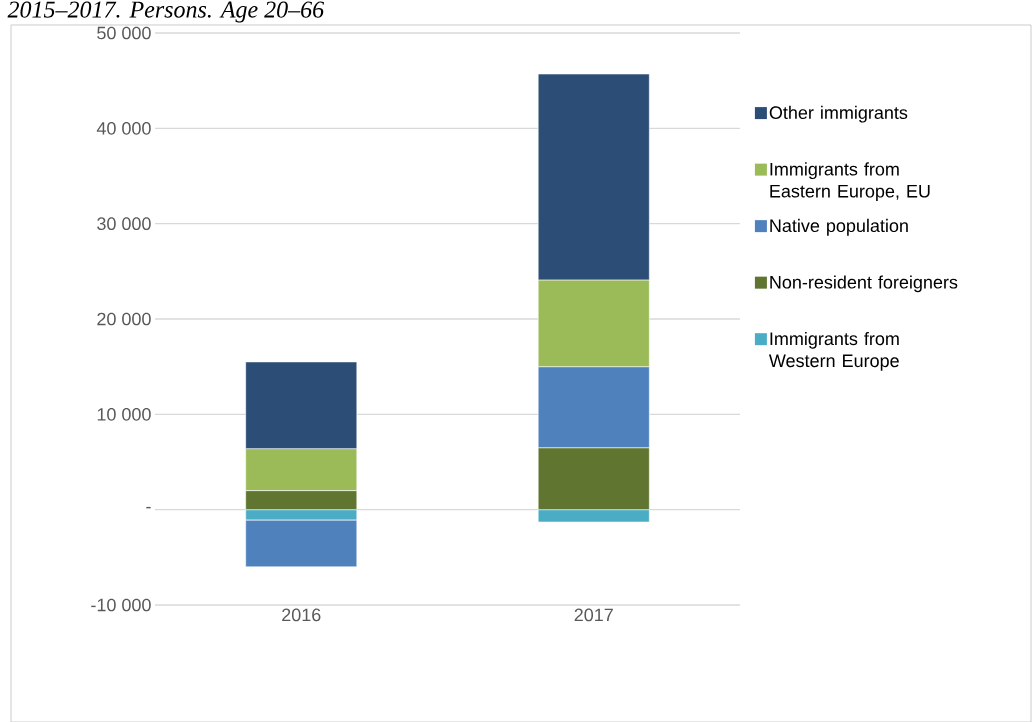 The height and width of the screenshot is (722, 1032). Describe the element at coordinates (301, 615) in the screenshot. I see `x-tick-label: 2016` at that location.